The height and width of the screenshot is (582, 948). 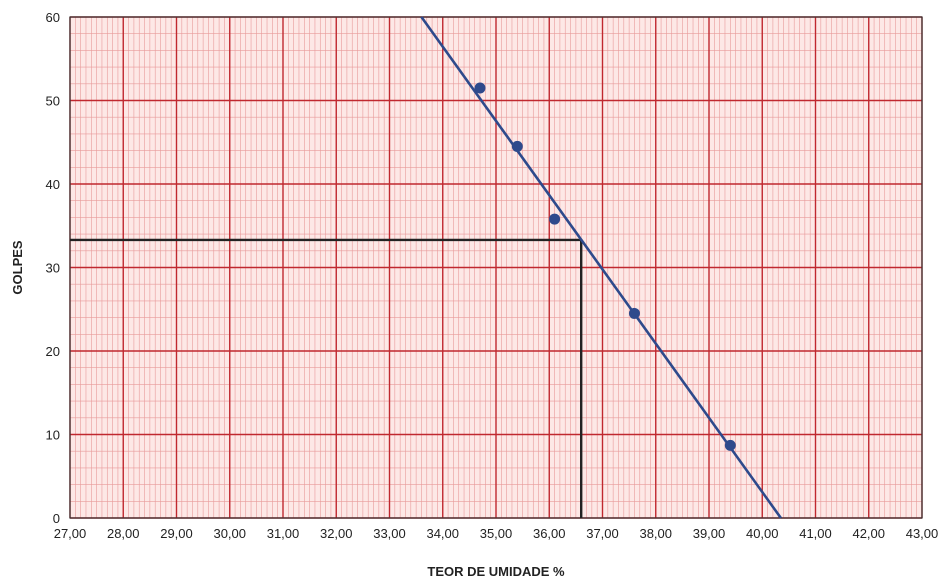 I want to click on x-tick-label: 36,00, so click(x=549, y=533).